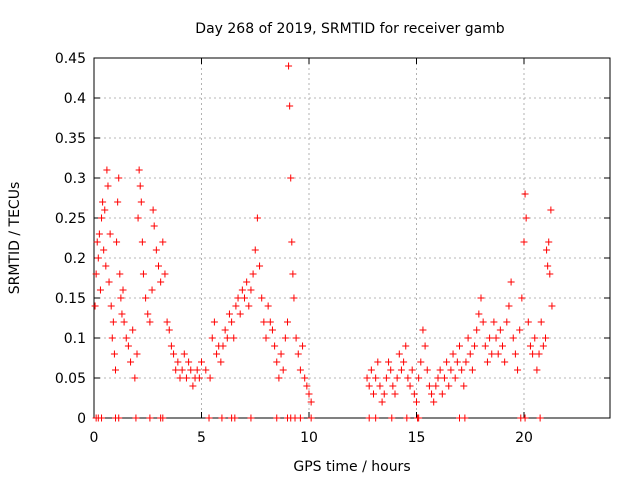 This screenshot has width=640, height=480. Describe the element at coordinates (75, 179) in the screenshot. I see `y-tick-label: 0.3` at that location.